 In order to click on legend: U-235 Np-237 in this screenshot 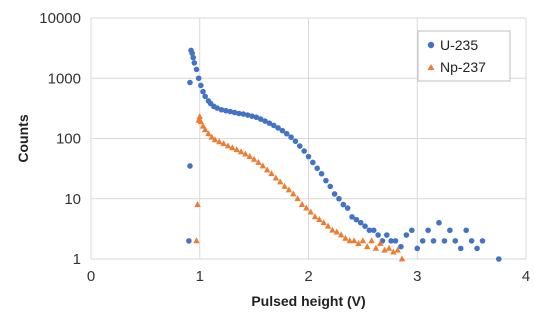, I will do `click(464, 56)`.